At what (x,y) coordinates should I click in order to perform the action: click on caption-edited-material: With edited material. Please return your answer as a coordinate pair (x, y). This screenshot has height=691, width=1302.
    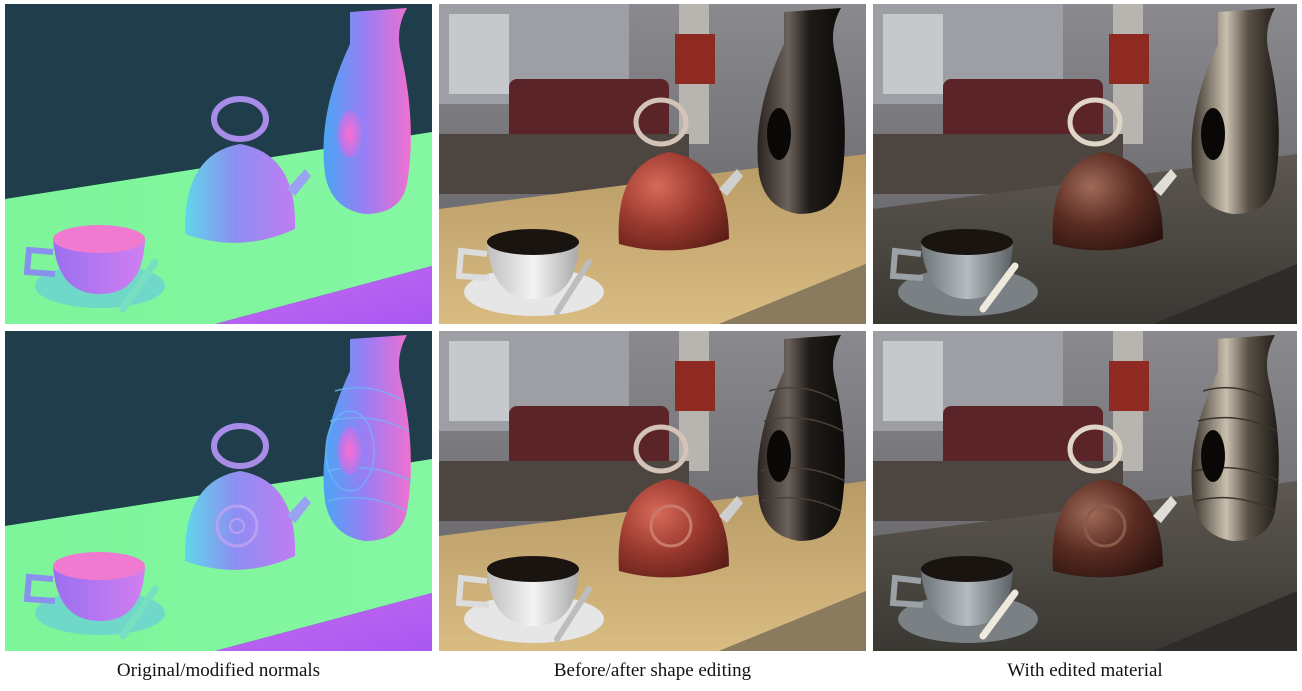
    Looking at the image, I should click on (1085, 670).